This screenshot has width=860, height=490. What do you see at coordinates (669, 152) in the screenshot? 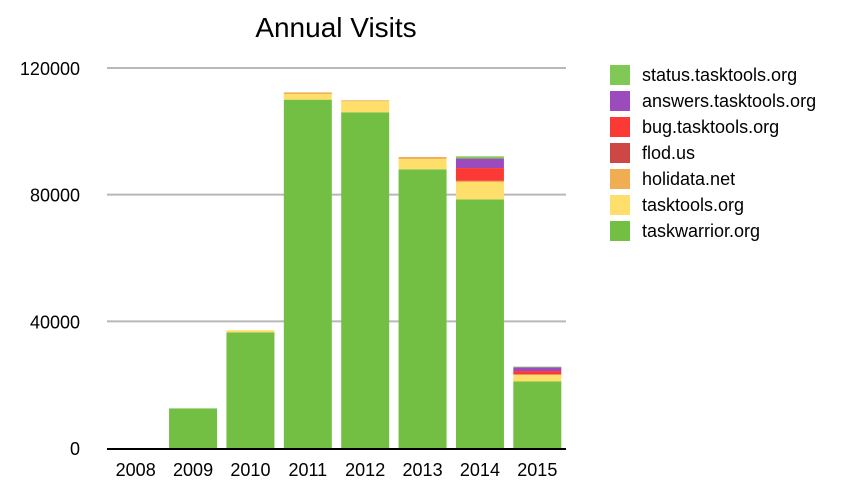
I see `legend-label: flod.us` at bounding box center [669, 152].